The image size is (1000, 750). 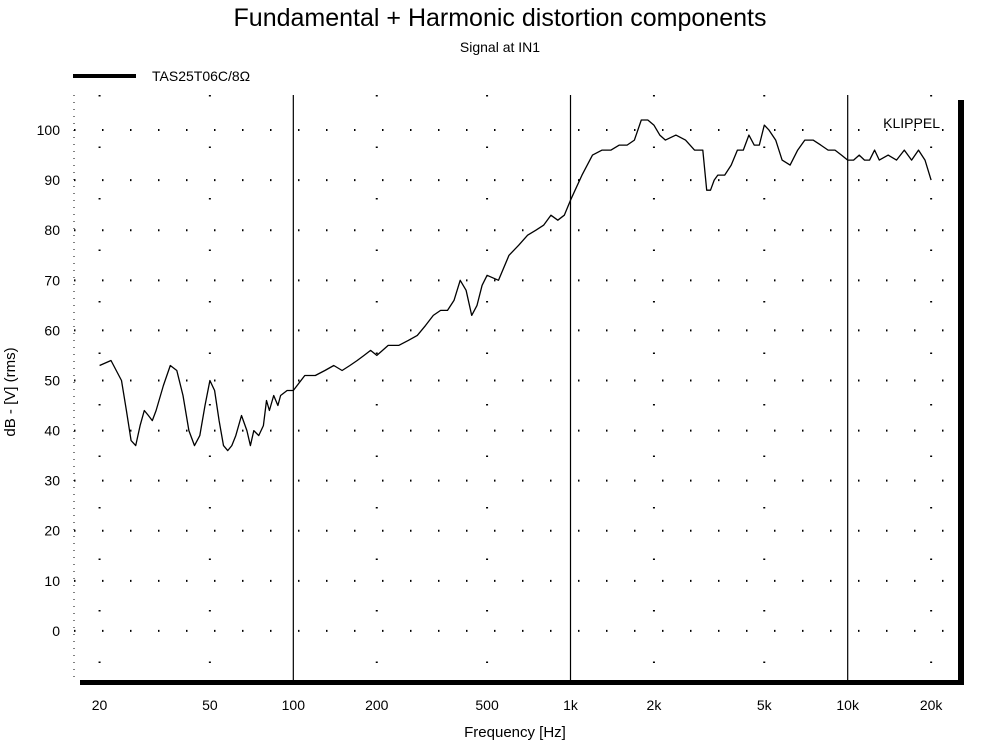 What do you see at coordinates (655, 705) in the screenshot?
I see `x-tick-label: 2k` at bounding box center [655, 705].